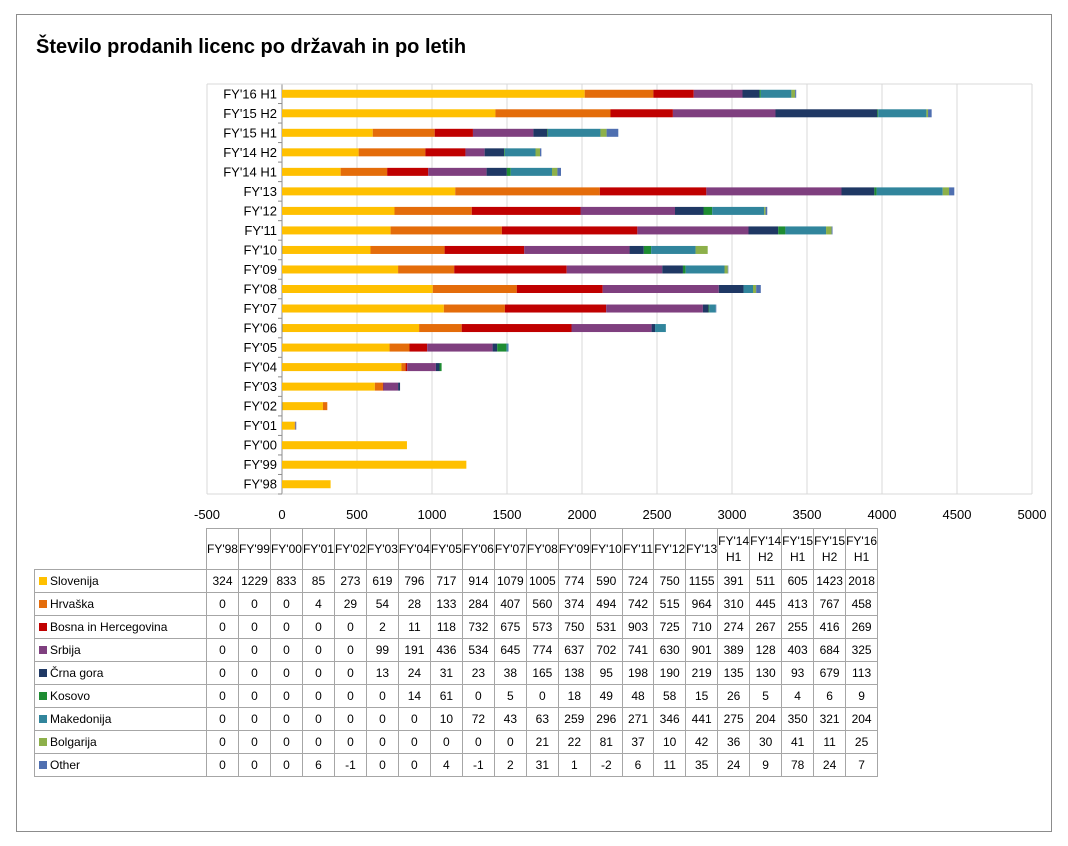 The height and width of the screenshot is (846, 1068). What do you see at coordinates (81, 719) in the screenshot?
I see `series-name: Makedonija` at bounding box center [81, 719].